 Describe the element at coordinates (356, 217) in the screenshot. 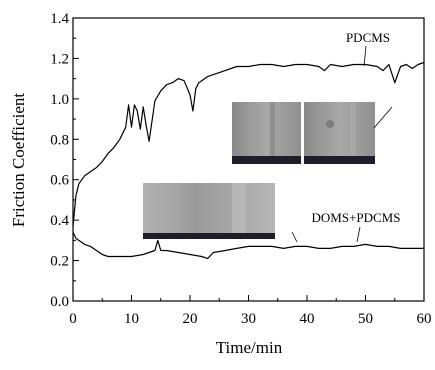

I see `series-label-doms-pdcms: DOMS+PDCMS` at that location.